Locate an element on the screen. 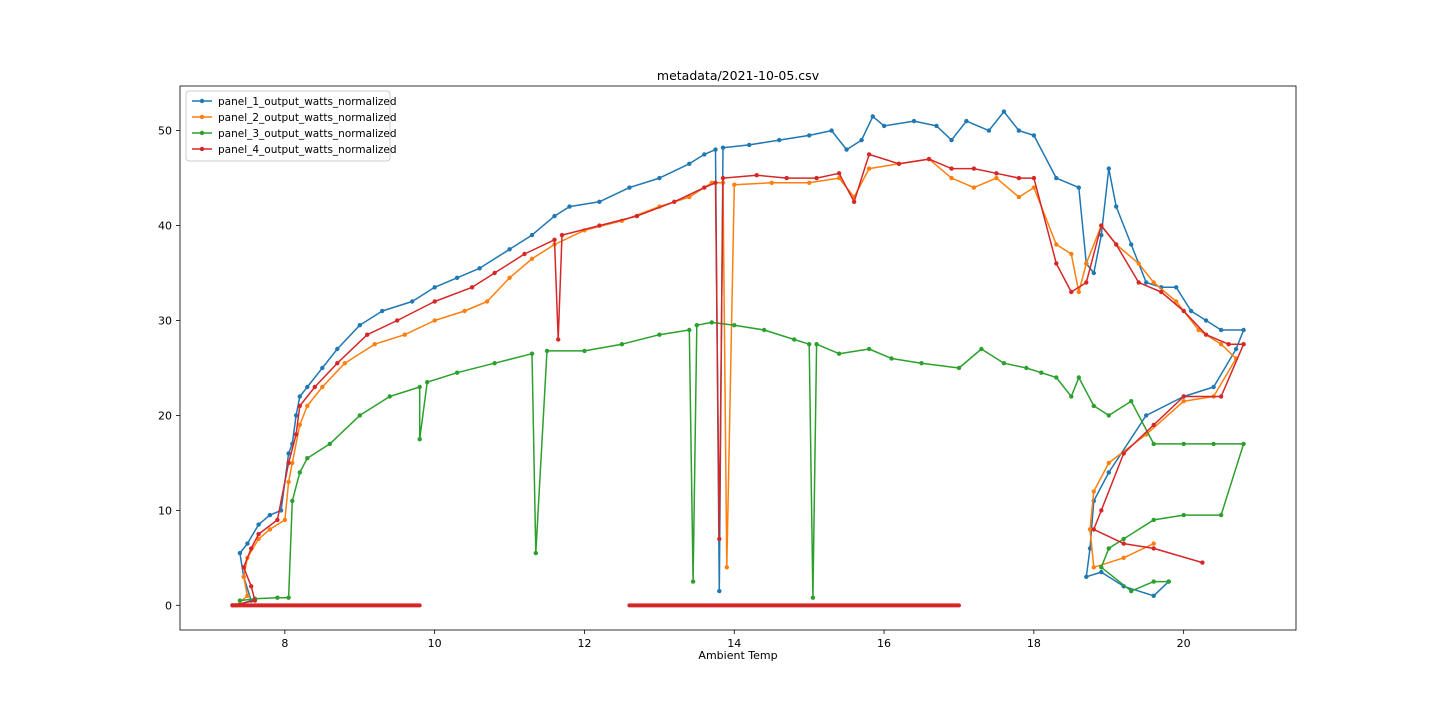  legend-item: panel_2_output_watts_normalized is located at coordinates (294, 118).